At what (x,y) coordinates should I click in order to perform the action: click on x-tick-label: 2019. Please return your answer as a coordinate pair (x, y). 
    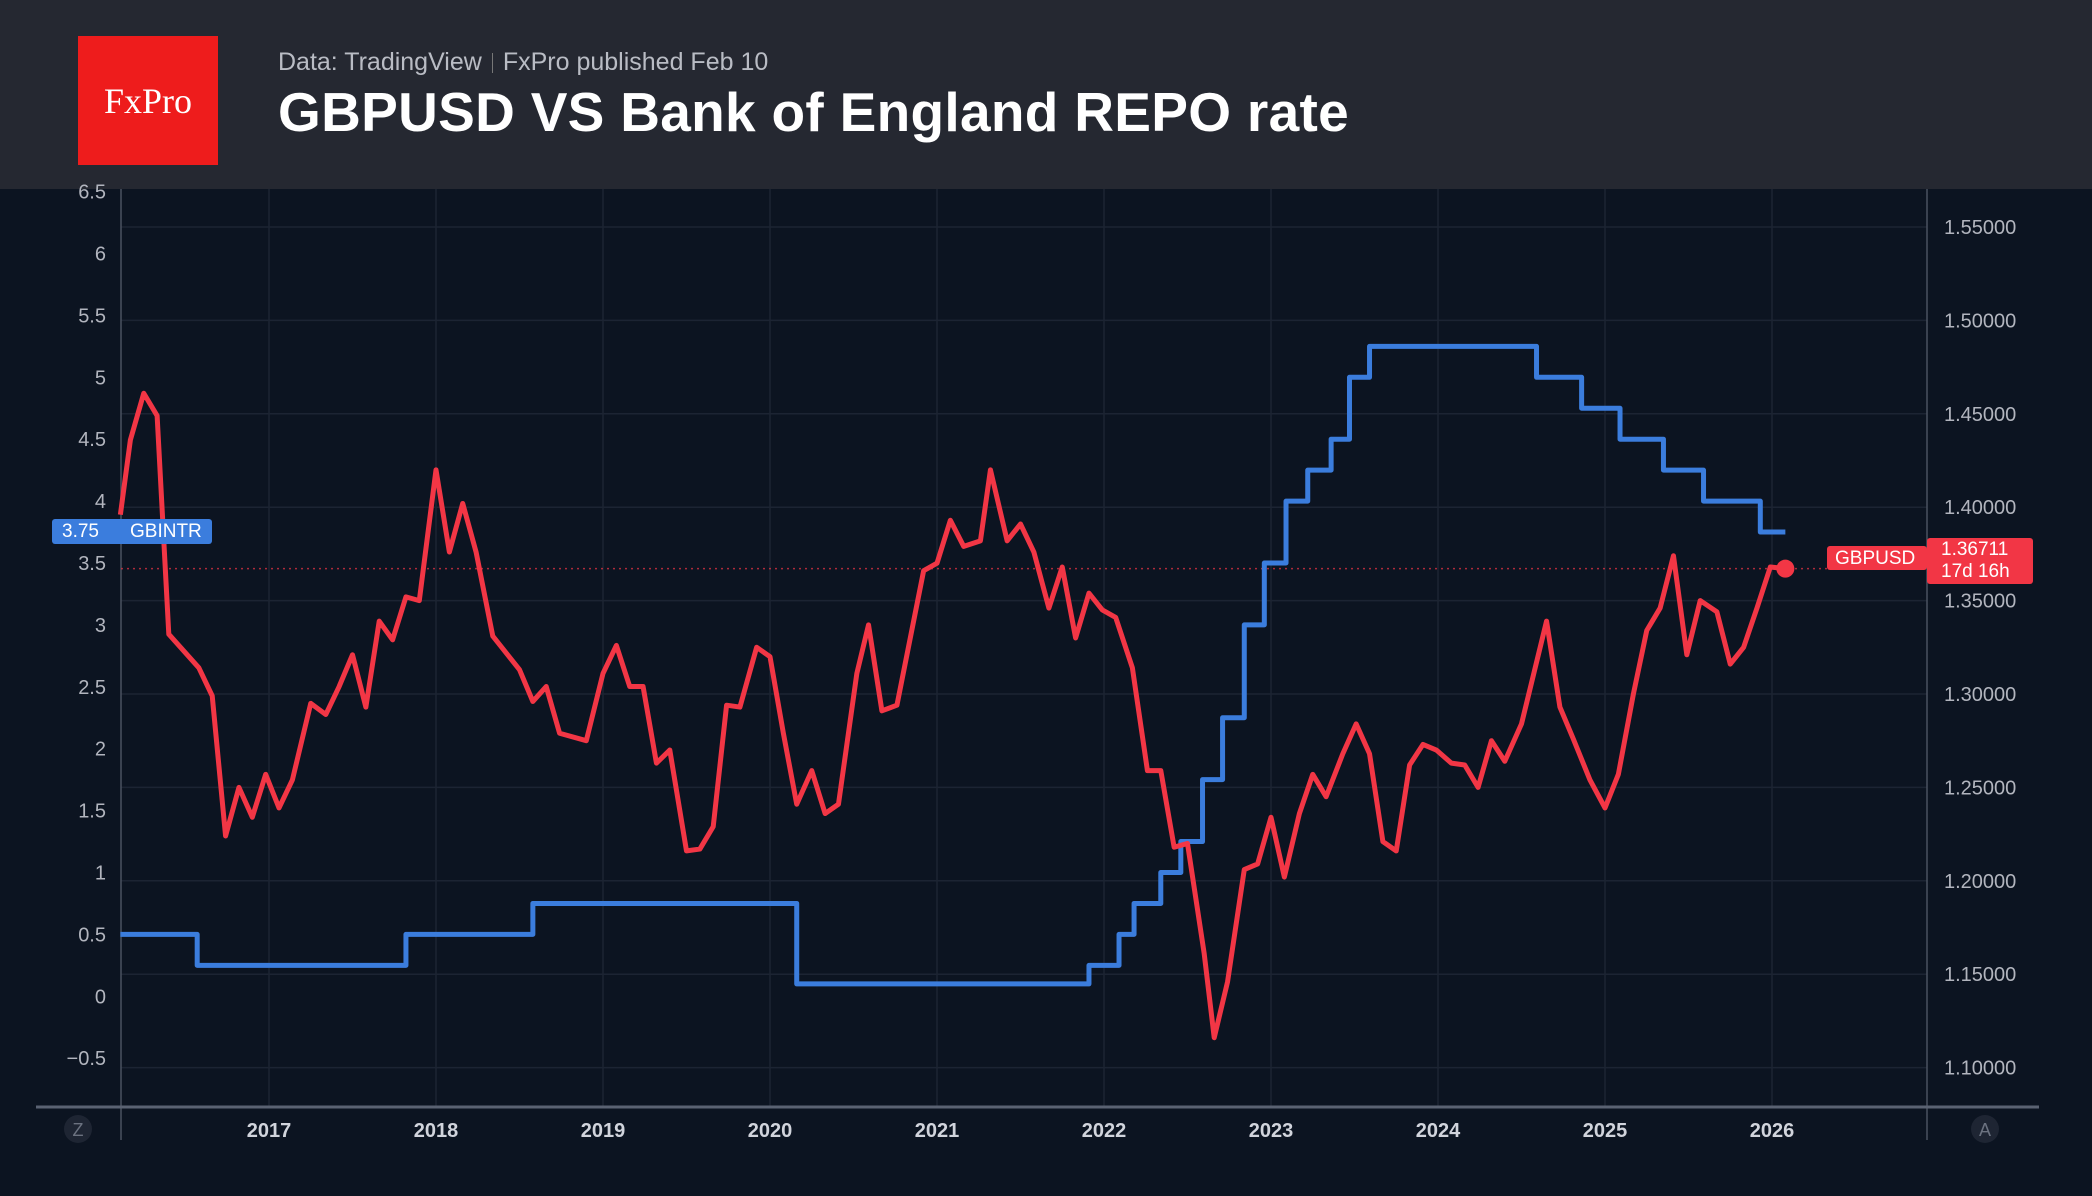
    Looking at the image, I should click on (603, 1131).